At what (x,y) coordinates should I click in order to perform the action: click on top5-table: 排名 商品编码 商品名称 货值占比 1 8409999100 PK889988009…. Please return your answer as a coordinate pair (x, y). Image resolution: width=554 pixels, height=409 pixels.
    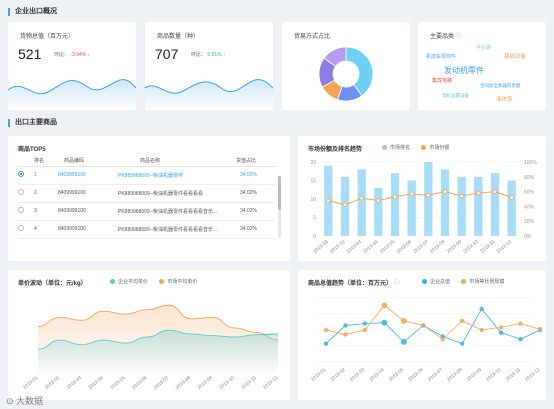
    Looking at the image, I should click on (147, 197).